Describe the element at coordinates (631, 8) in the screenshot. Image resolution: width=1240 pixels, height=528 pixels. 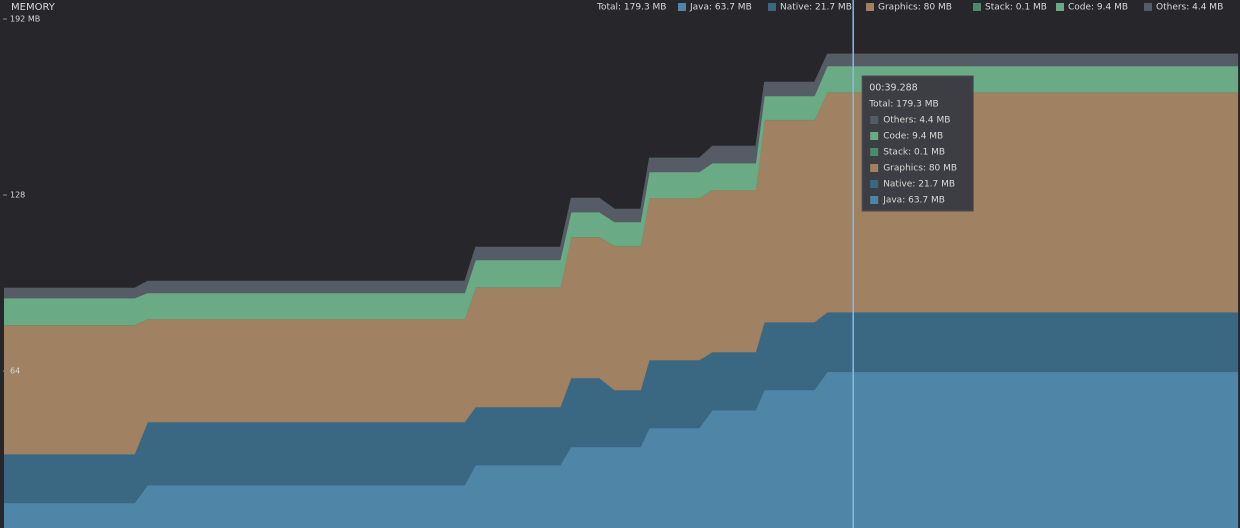
I see `legend-total: Total: 179.3 MB` at that location.